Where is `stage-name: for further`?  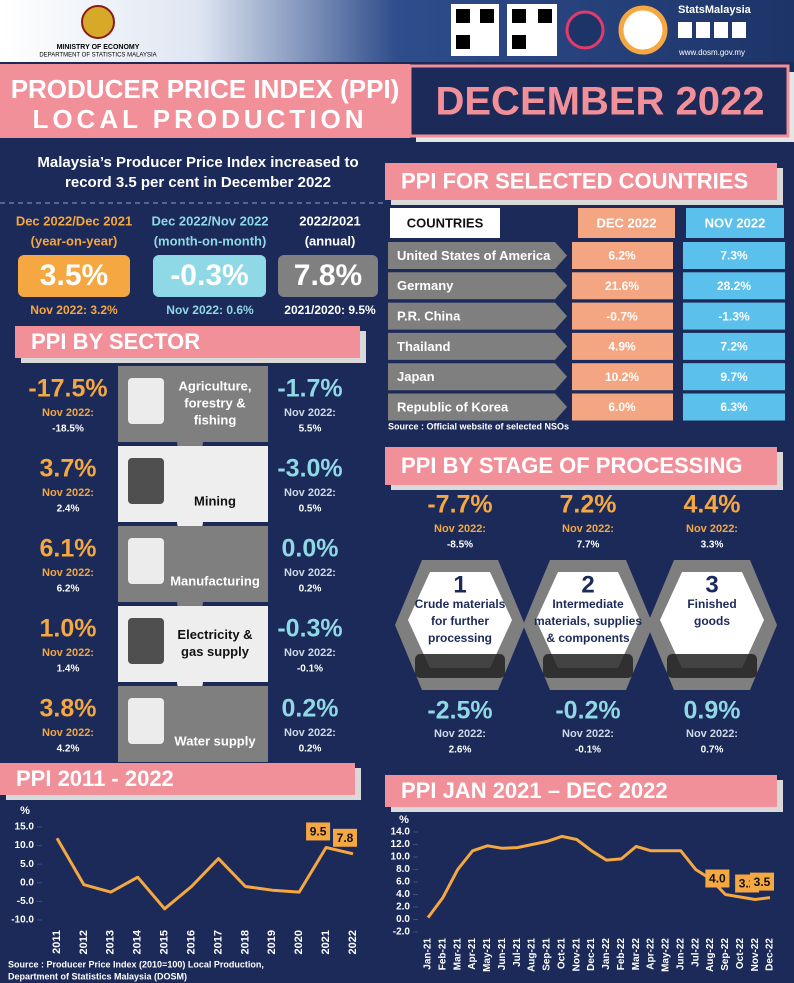 stage-name: for further is located at coordinates (460, 621).